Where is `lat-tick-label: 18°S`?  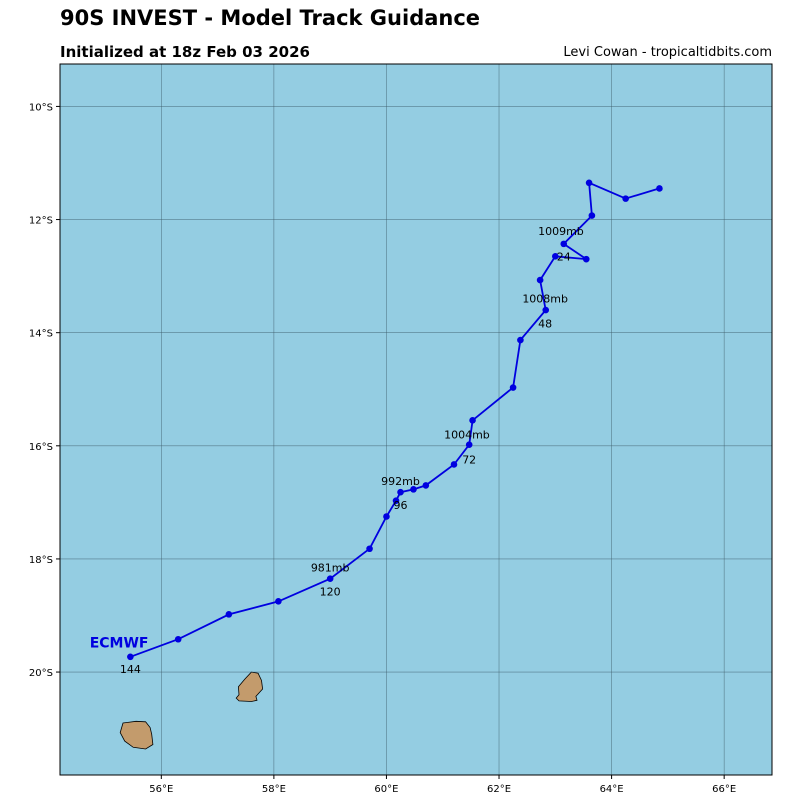 lat-tick-label: 18°S is located at coordinates (41, 560).